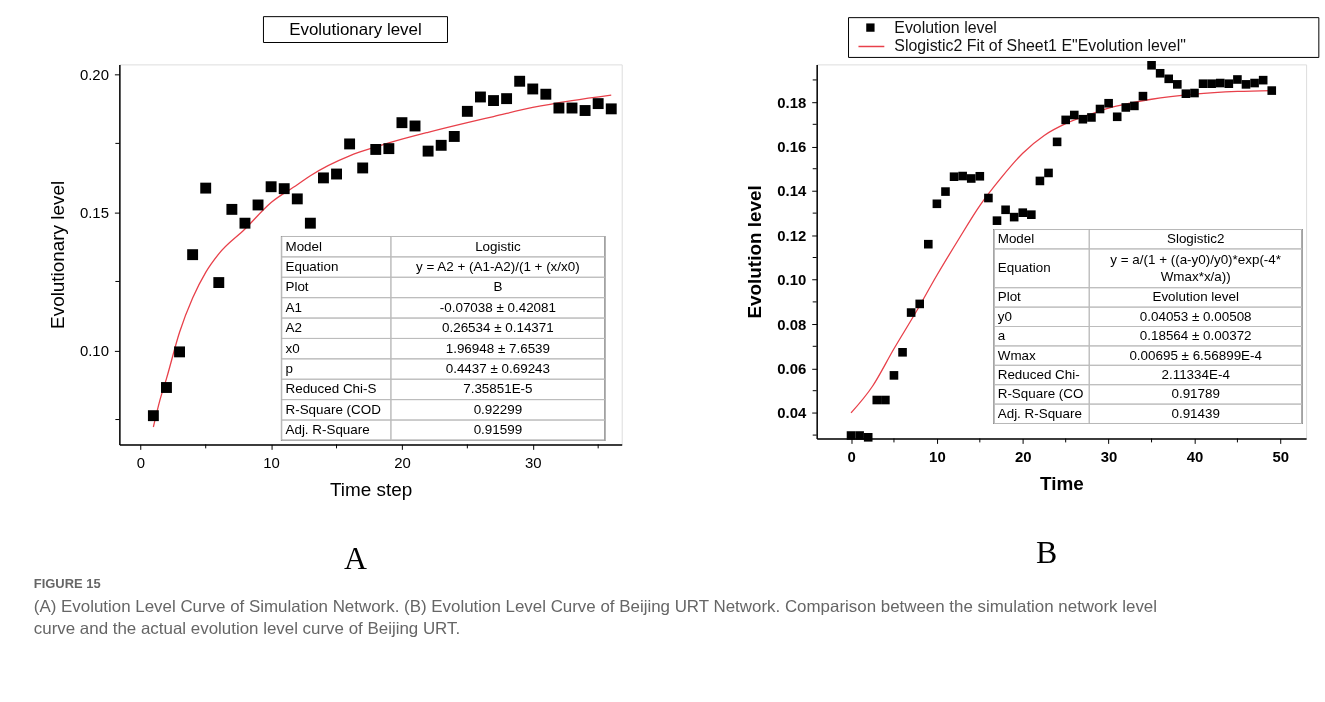 This screenshot has height=702, width=1325. What do you see at coordinates (498, 430) in the screenshot?
I see `annotation: 0.91599` at bounding box center [498, 430].